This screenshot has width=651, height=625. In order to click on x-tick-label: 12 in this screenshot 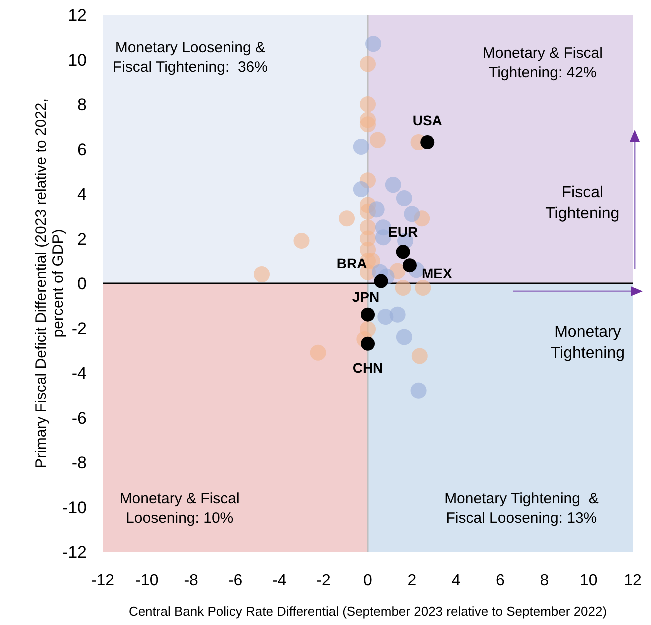, I will do `click(633, 581)`.